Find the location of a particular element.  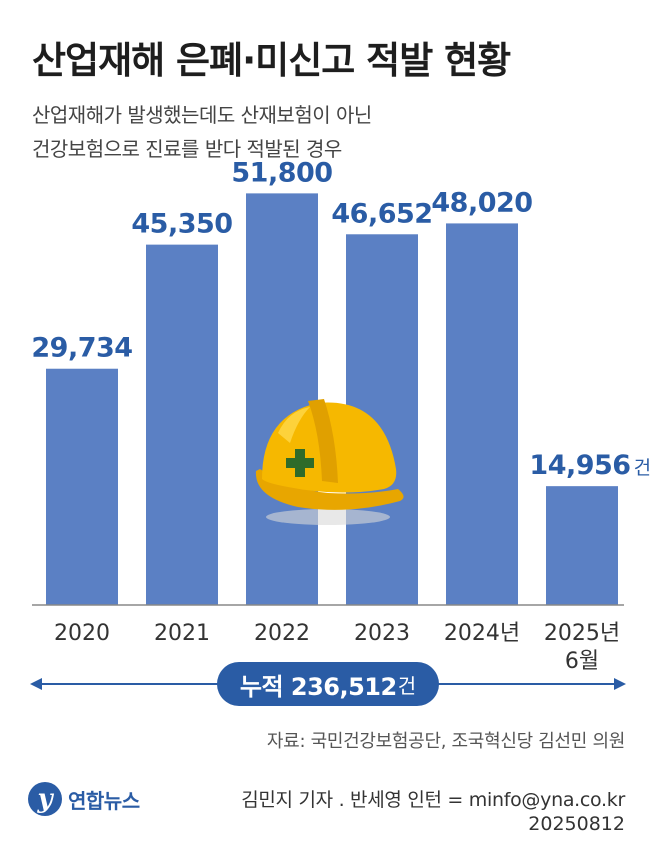

value-label-3: 46,652 is located at coordinates (381, 213).